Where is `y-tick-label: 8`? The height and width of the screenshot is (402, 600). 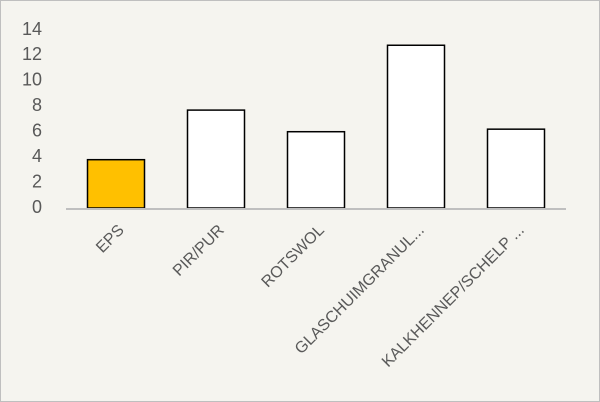
y-tick-label: 8 is located at coordinates (37, 105).